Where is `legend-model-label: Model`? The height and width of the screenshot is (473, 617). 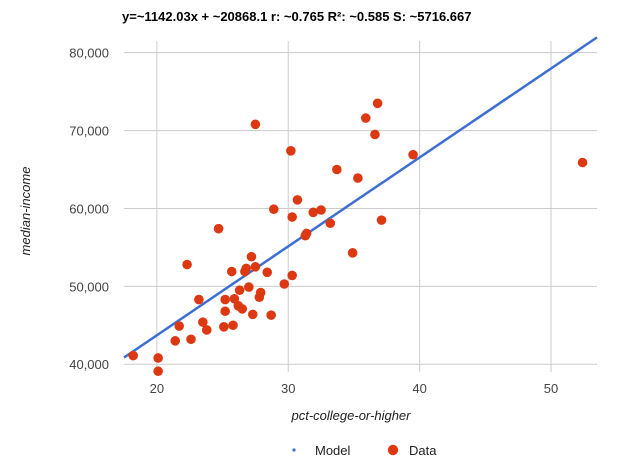
legend-model-label: Model is located at coordinates (333, 450).